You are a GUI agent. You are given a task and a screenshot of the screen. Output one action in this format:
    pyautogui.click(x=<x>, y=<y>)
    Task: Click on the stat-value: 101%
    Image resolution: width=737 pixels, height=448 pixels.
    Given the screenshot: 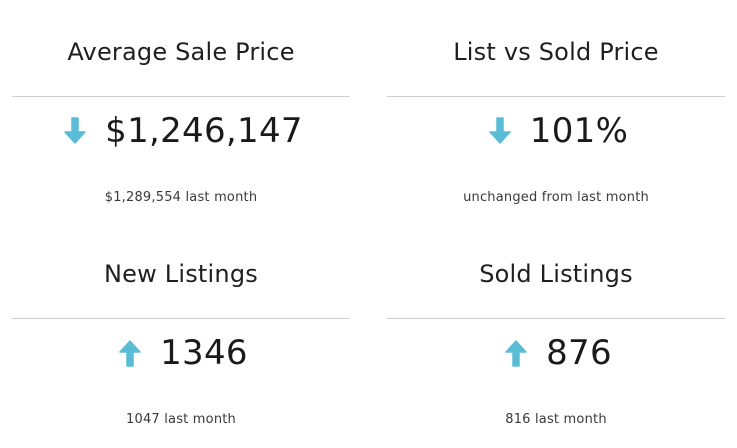 What is the action you would take?
    pyautogui.click(x=579, y=131)
    